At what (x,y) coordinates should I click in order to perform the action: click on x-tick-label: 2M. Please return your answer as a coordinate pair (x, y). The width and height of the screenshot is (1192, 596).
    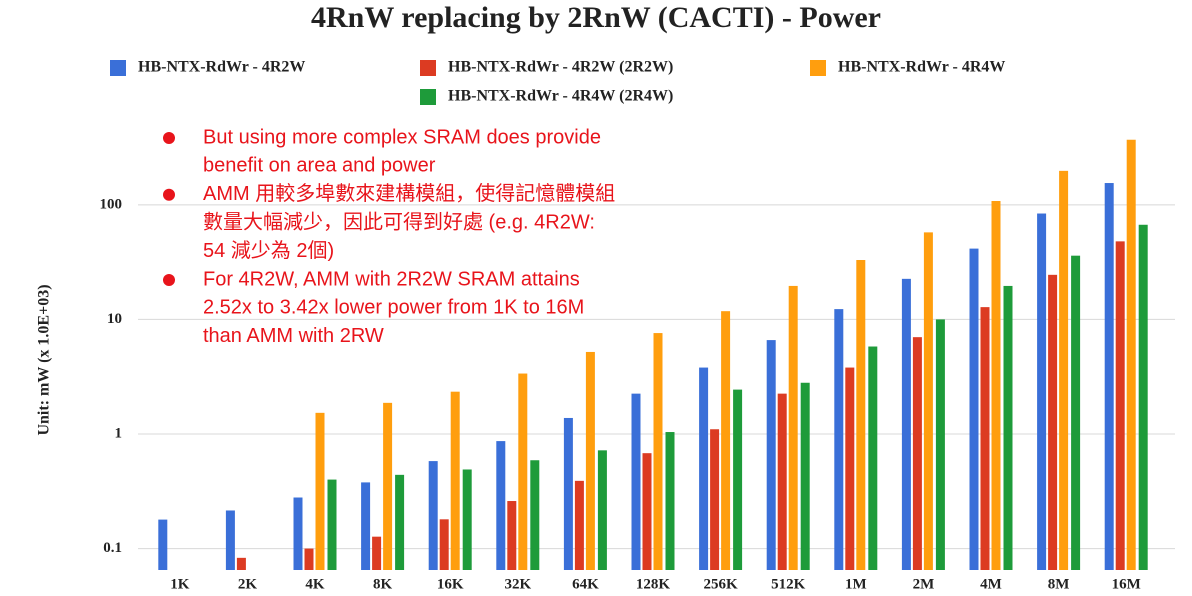
    Looking at the image, I should click on (924, 584).